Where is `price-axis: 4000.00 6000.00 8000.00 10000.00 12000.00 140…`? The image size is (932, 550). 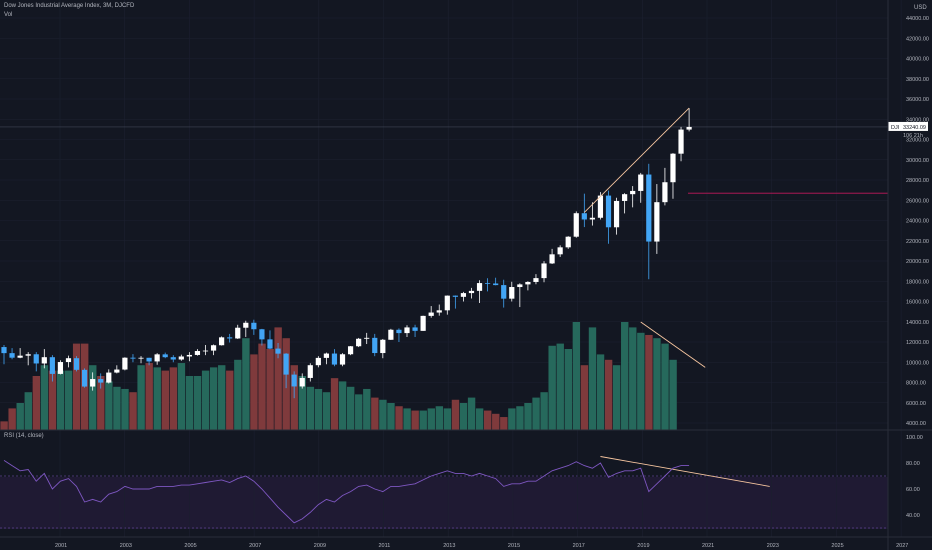
price-axis: 4000.00 6000.00 8000.00 10000.00 12000.00 140… is located at coordinates (908, 221).